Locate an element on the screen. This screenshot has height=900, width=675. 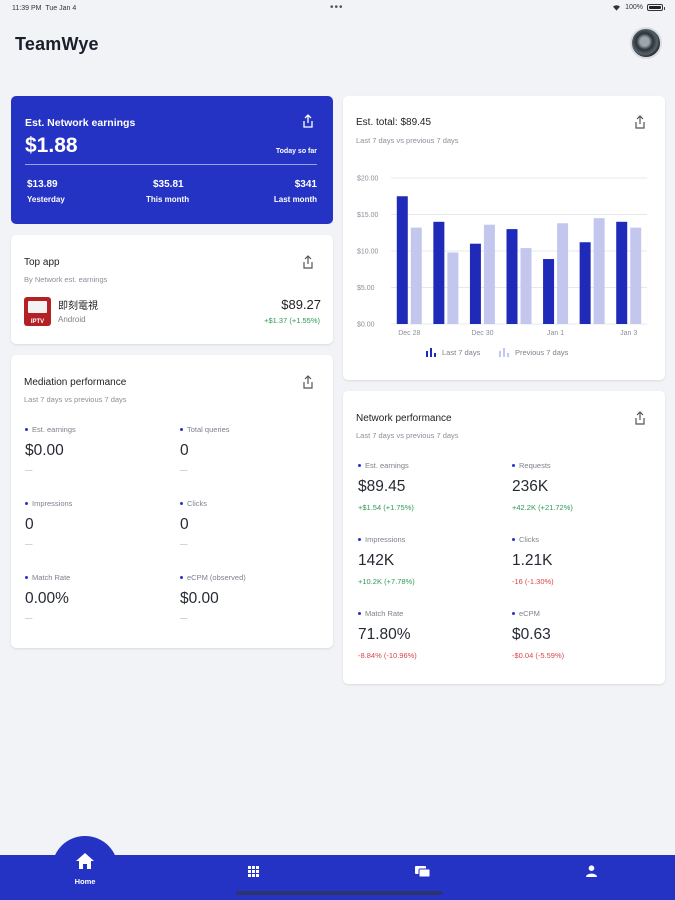
earnings-value: $1.88 is located at coordinates (51, 145).